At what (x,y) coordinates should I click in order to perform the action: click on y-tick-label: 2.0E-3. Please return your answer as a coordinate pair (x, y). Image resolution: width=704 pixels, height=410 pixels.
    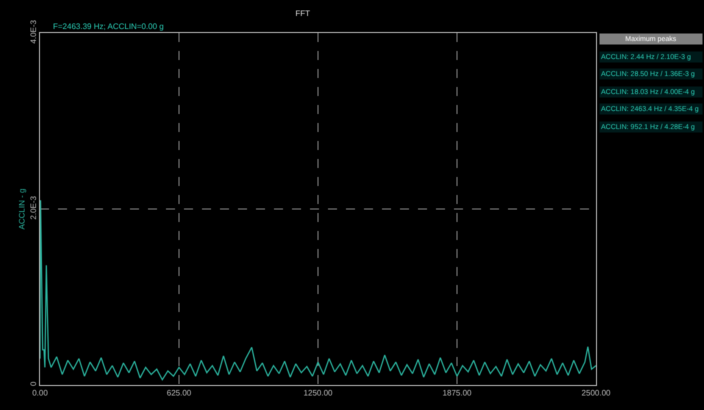
    Looking at the image, I should click on (33, 207).